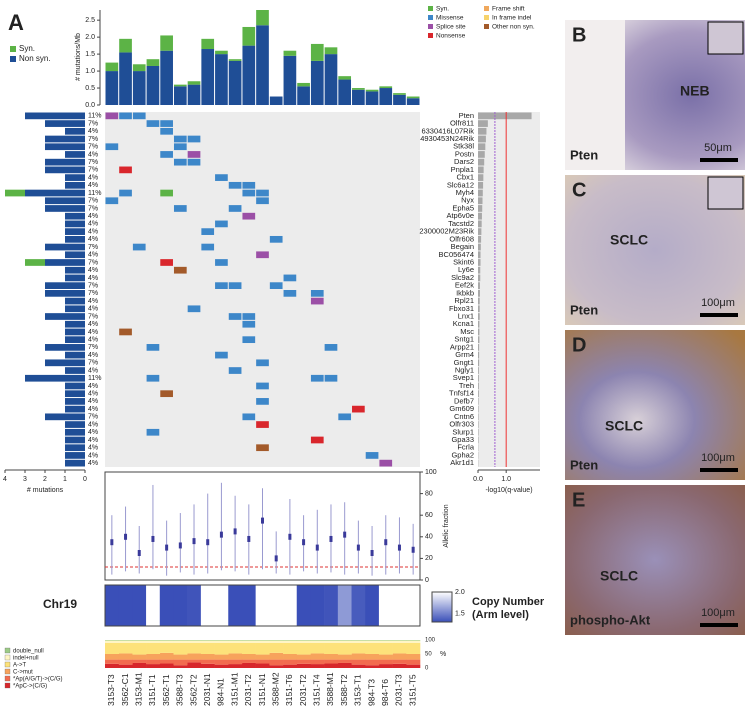 This screenshot has height=713, width=750. What do you see at coordinates (429, 558) in the screenshot?
I see `y-tick-label: 20` at bounding box center [429, 558].